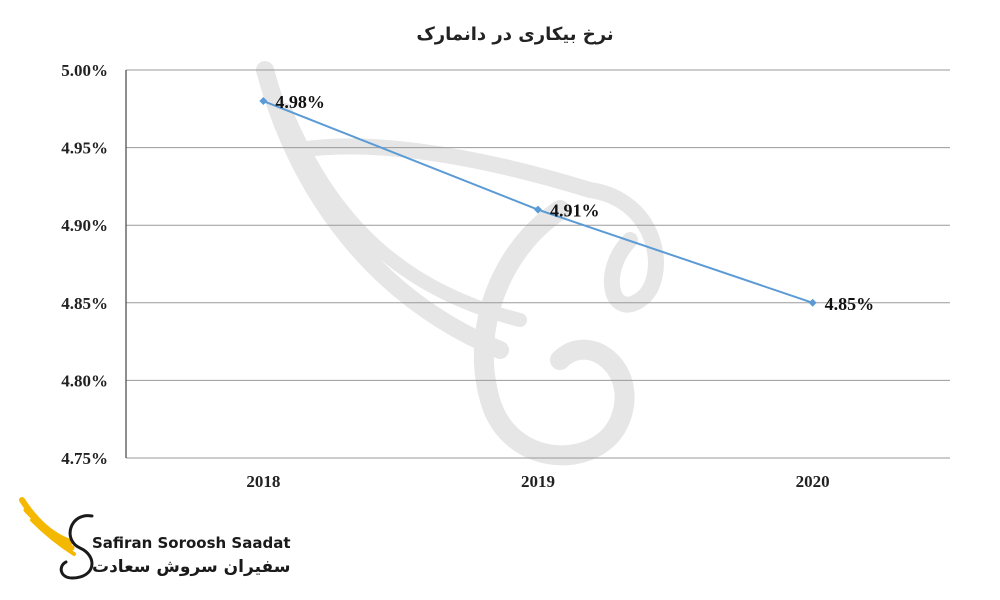  Describe the element at coordinates (813, 481) in the screenshot. I see `x-tick-label: 2020` at that location.